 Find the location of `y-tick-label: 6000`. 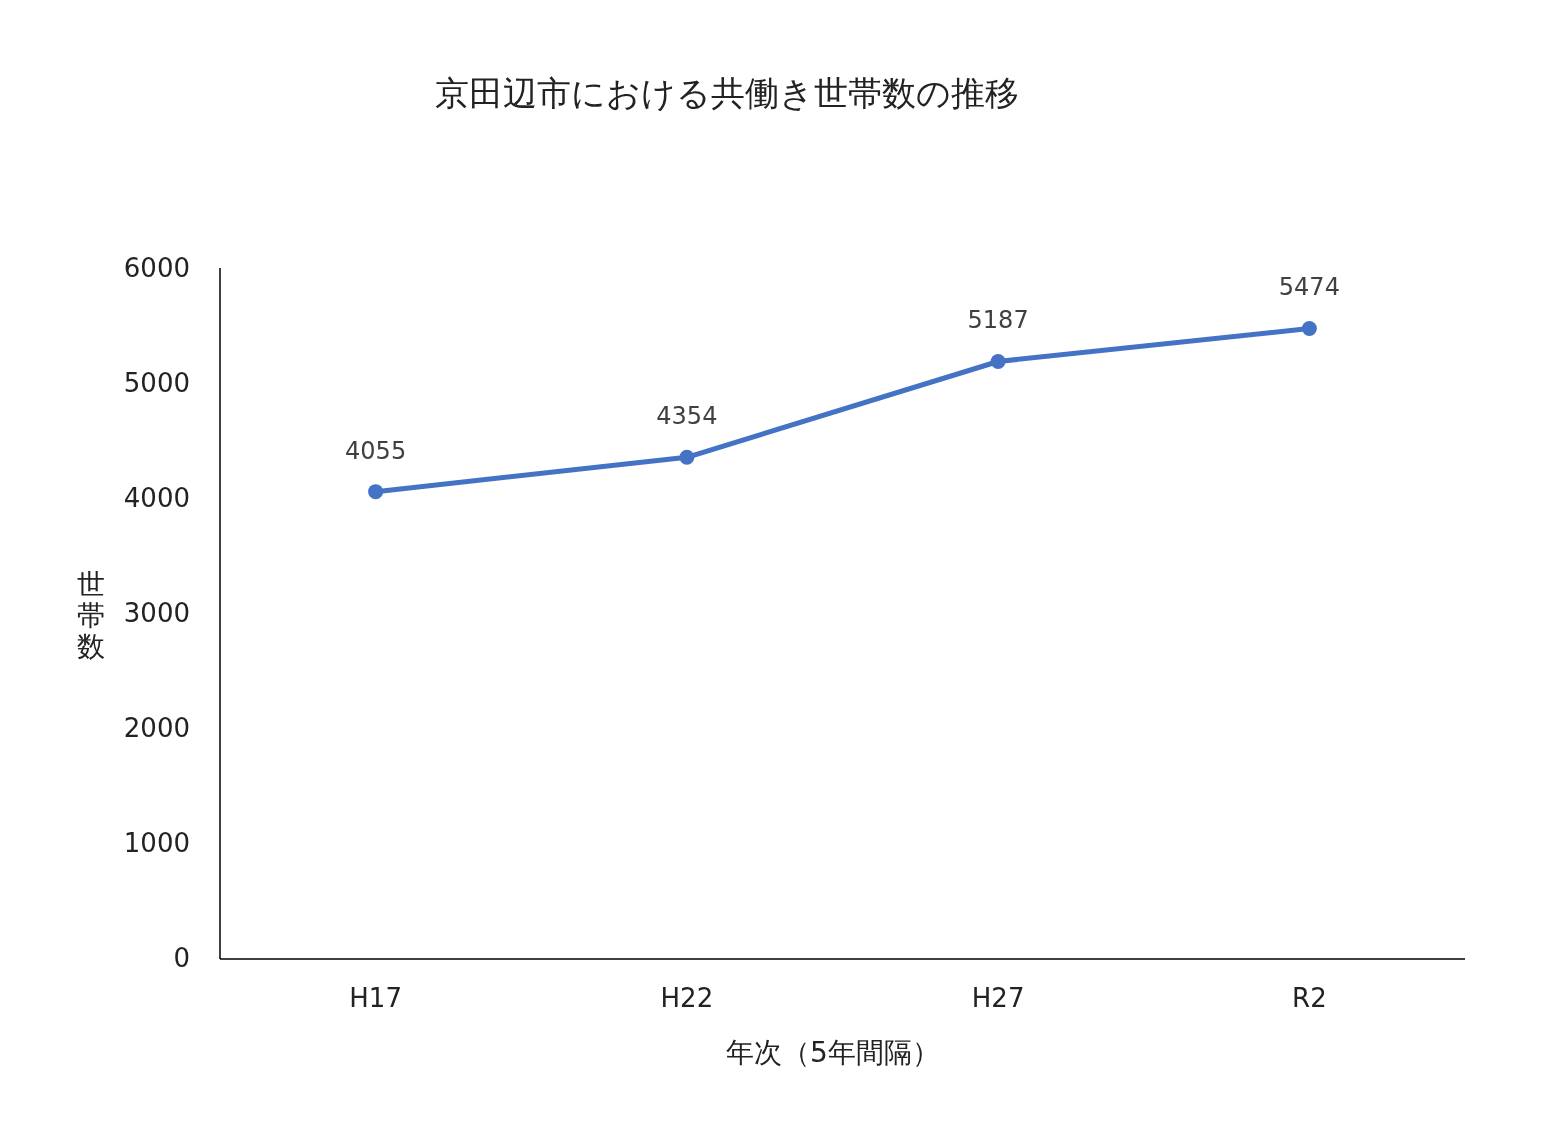

y-tick-label: 6000 is located at coordinates (156, 268).